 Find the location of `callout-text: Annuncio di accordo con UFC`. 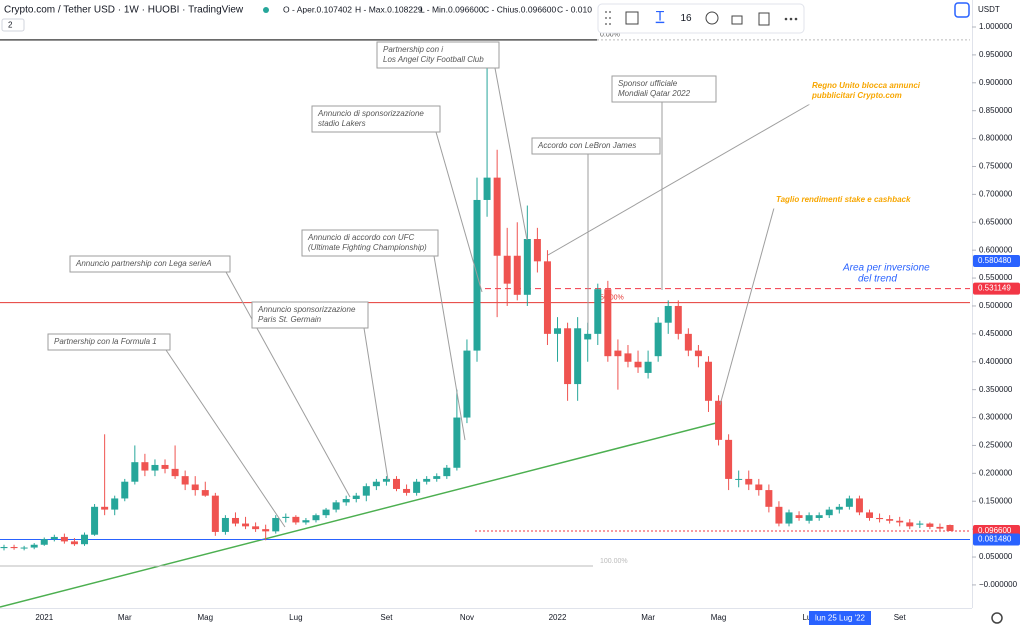

callout-text: Annuncio di accordo con UFC is located at coordinates (361, 237).